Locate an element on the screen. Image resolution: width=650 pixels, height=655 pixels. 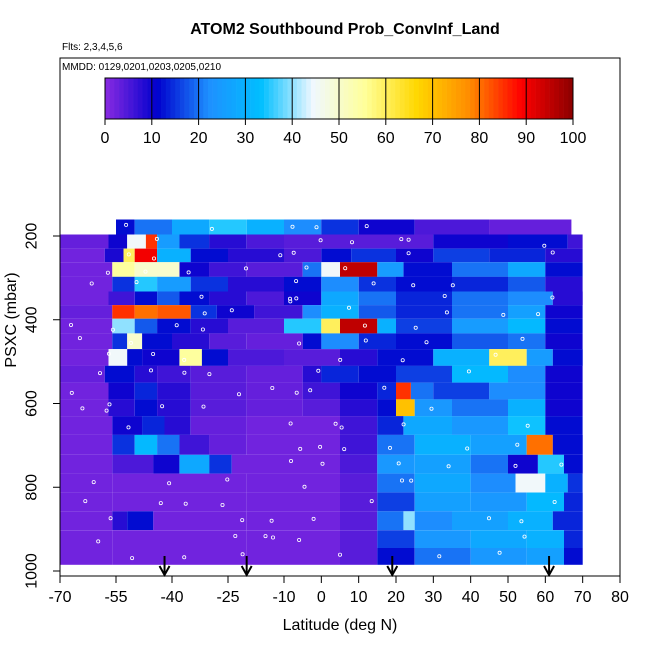
colorbar-tick-label: 60 is located at coordinates (386, 138).